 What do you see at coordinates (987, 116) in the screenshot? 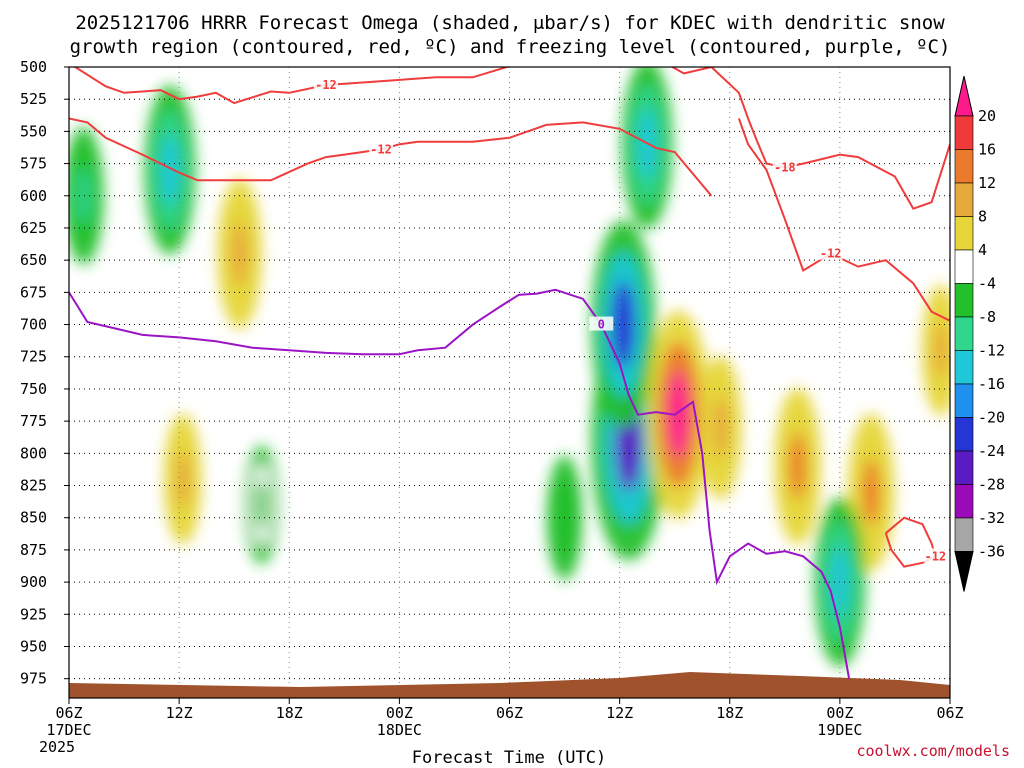
I see `colorbar-label-0: 20` at bounding box center [987, 116].